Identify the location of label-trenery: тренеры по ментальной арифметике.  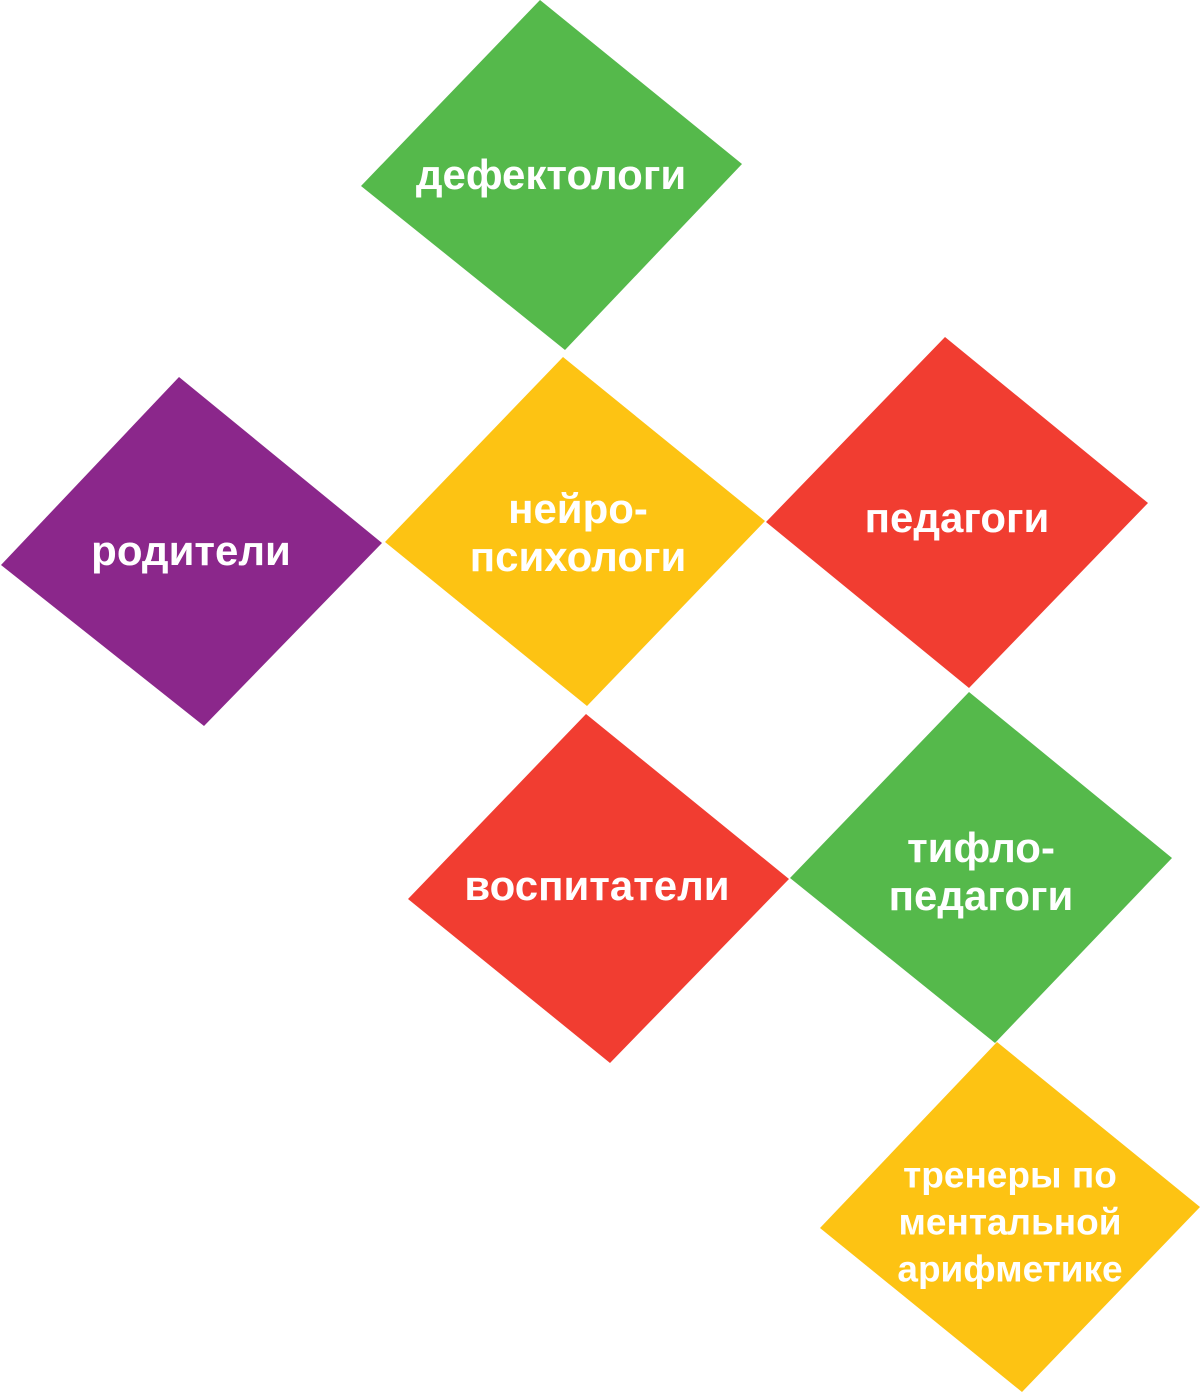
(1009, 1222).